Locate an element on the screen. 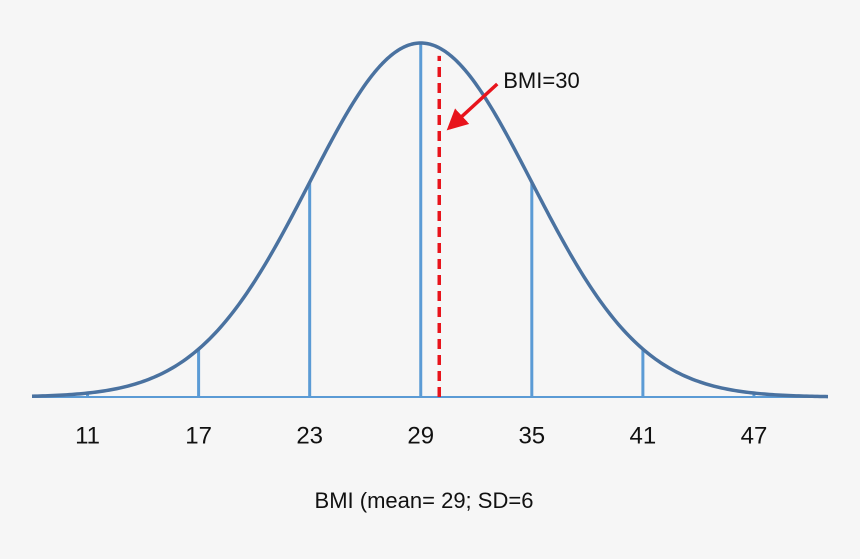 Image resolution: width=860 pixels, height=559 pixels. x-tick-label: 35 is located at coordinates (531, 435).